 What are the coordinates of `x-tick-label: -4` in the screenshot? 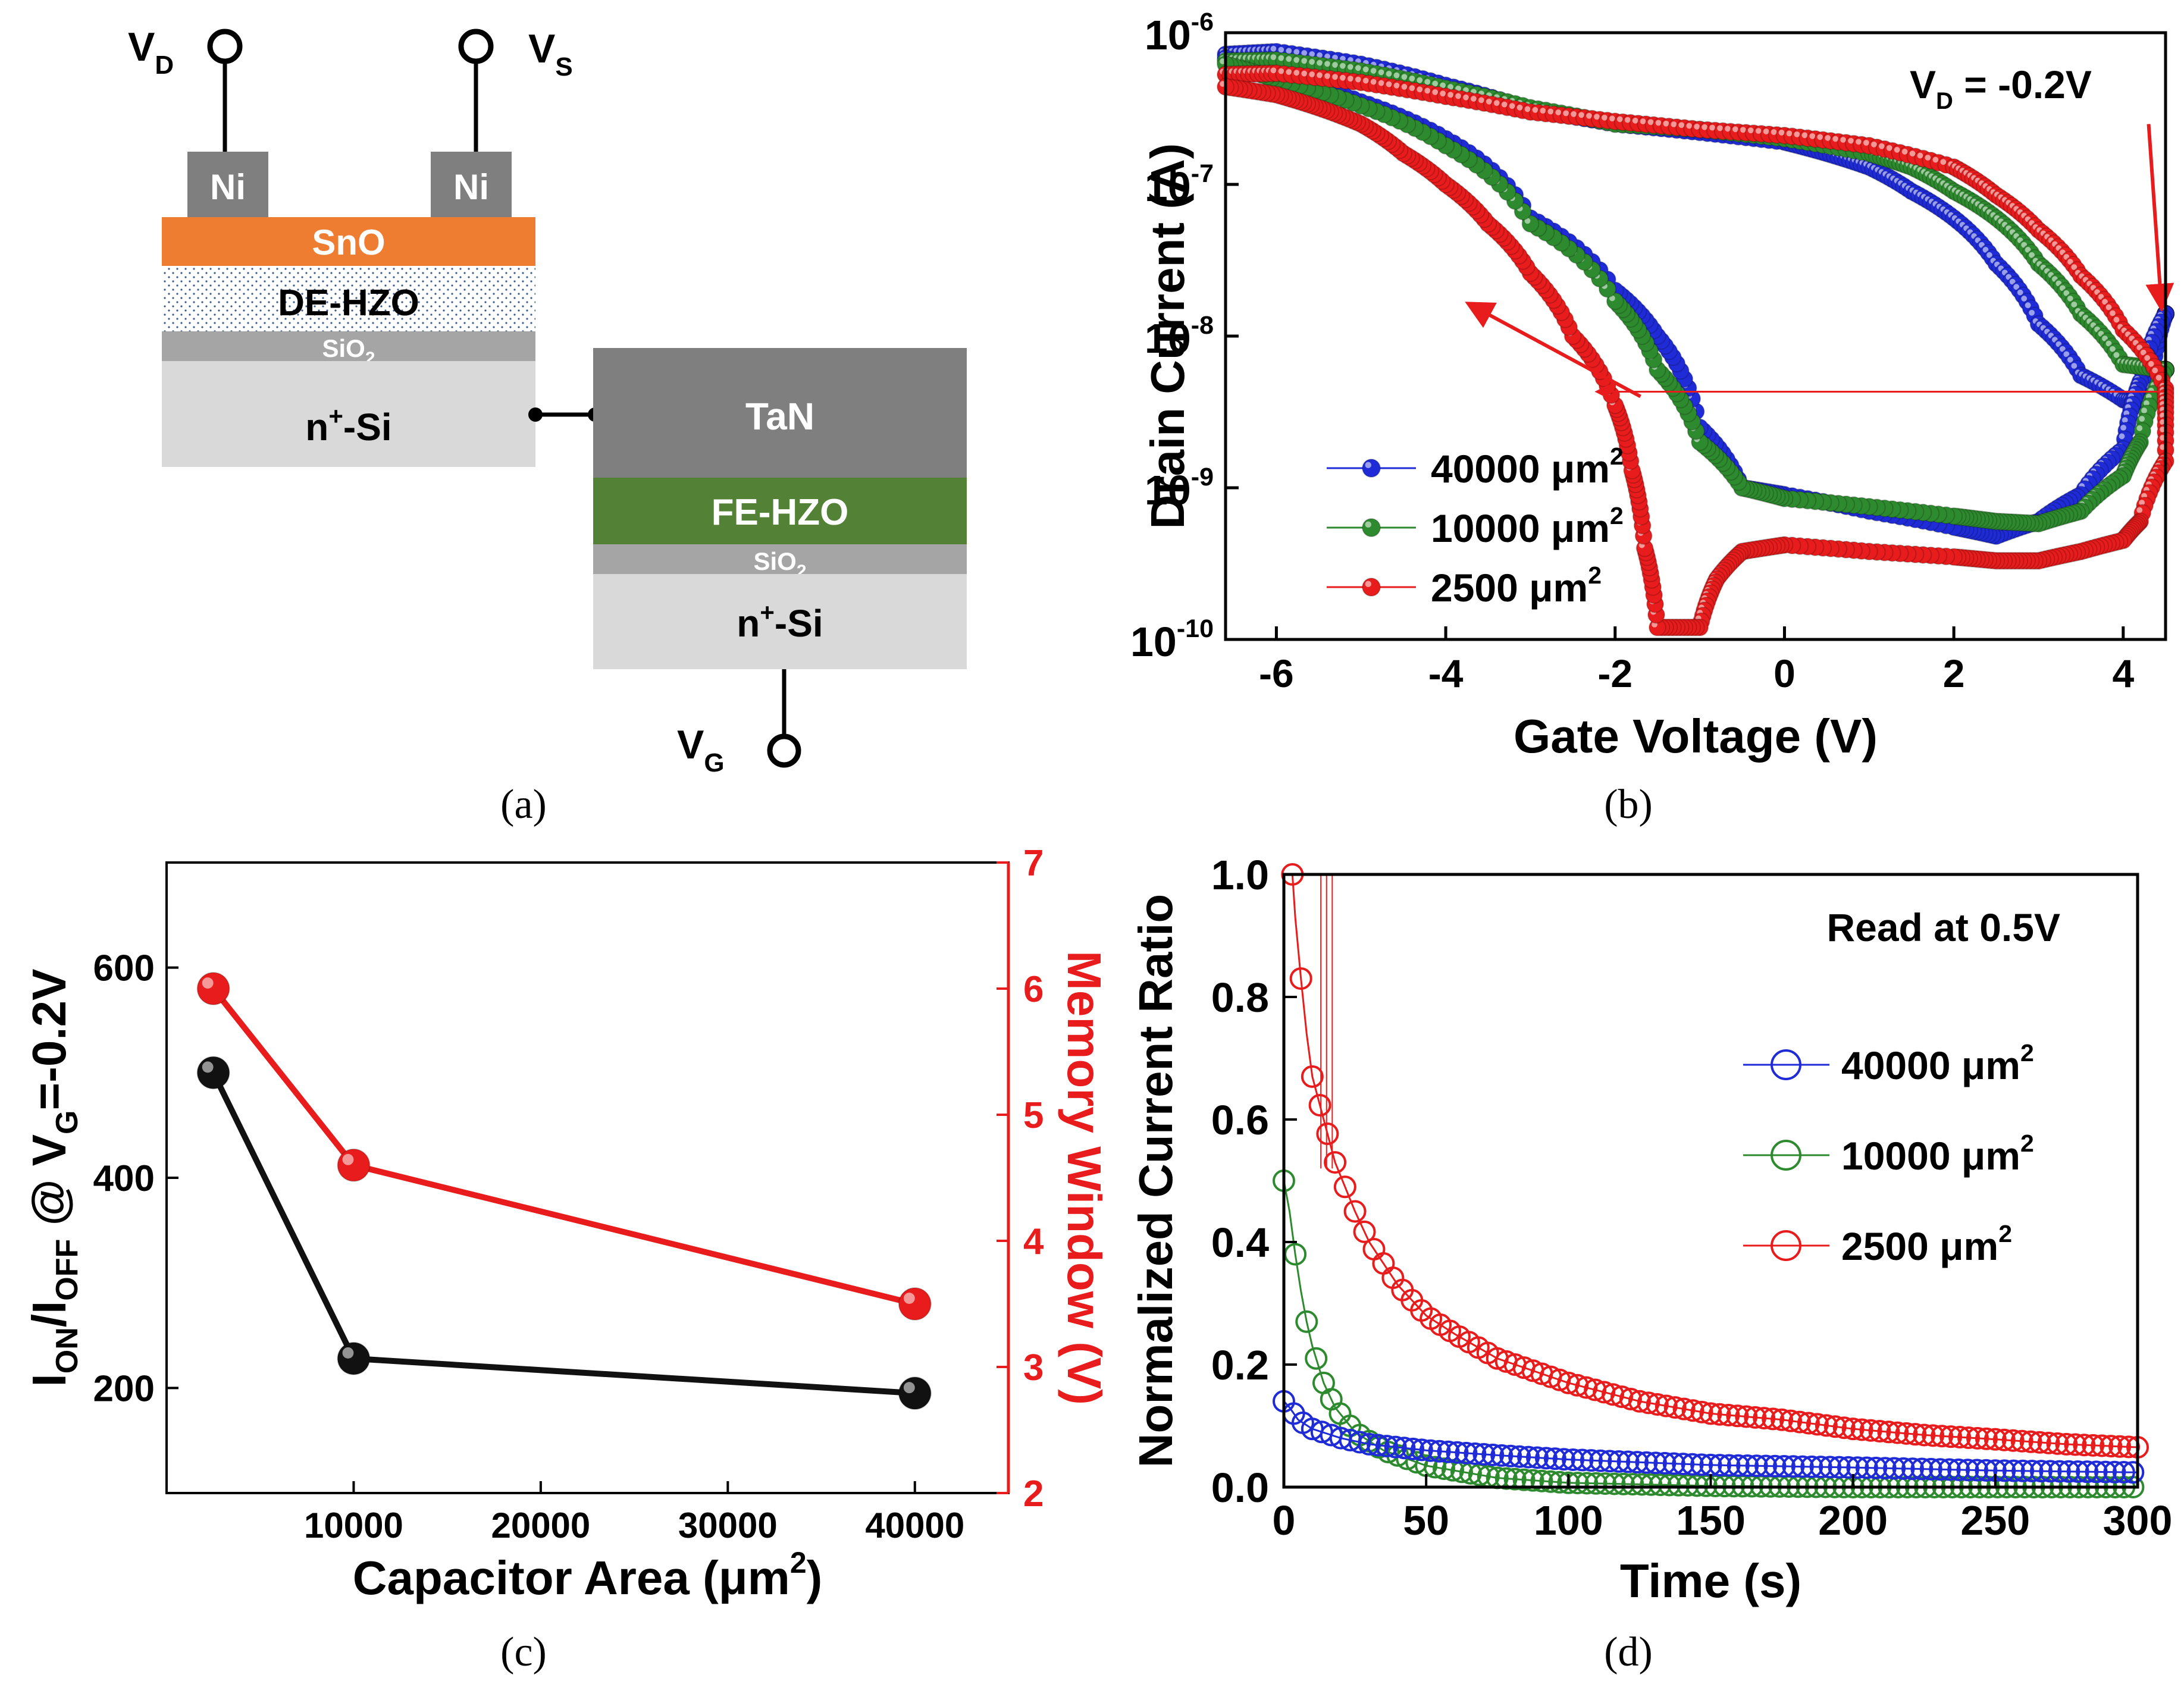 It's located at (1446, 673).